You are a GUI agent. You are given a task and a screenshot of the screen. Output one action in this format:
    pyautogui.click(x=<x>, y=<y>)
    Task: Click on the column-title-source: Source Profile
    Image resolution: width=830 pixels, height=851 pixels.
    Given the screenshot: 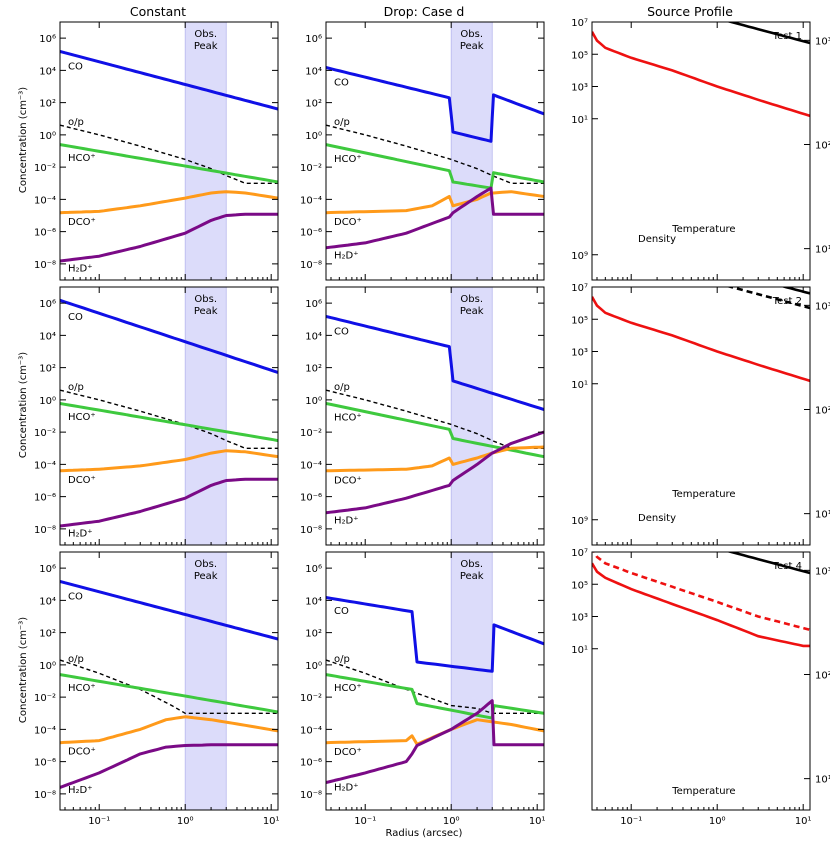 What is the action you would take?
    pyautogui.click(x=690, y=11)
    